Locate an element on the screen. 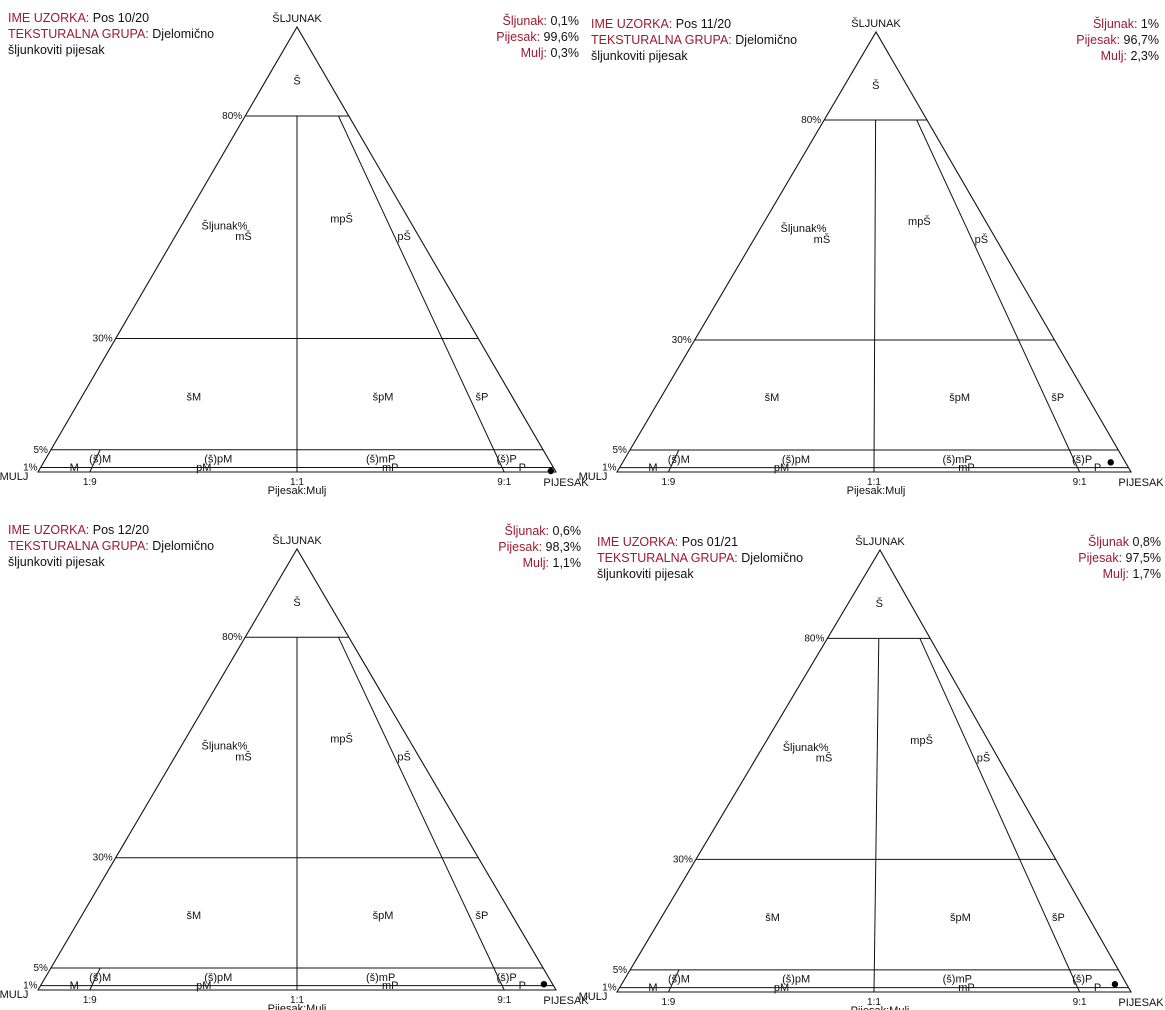 This screenshot has width=1165, height=1010. sand-value: 97,5% is located at coordinates (1143, 558).